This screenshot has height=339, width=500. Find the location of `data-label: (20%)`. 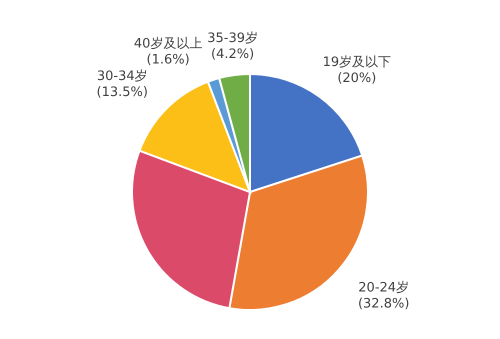

data-label: (20%) is located at coordinates (356, 78).